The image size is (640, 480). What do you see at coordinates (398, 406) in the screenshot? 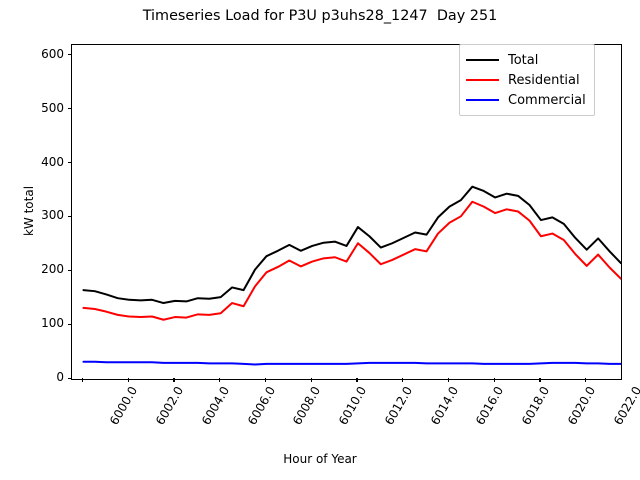
I see `x-tick-label: 6012.0` at bounding box center [398, 406].